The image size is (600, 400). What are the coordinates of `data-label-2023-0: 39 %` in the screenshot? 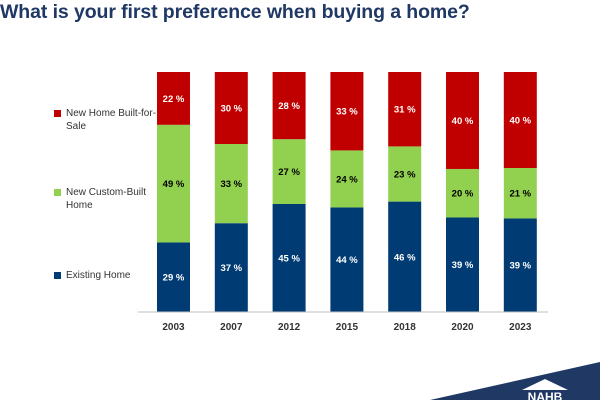 It's located at (520, 266).